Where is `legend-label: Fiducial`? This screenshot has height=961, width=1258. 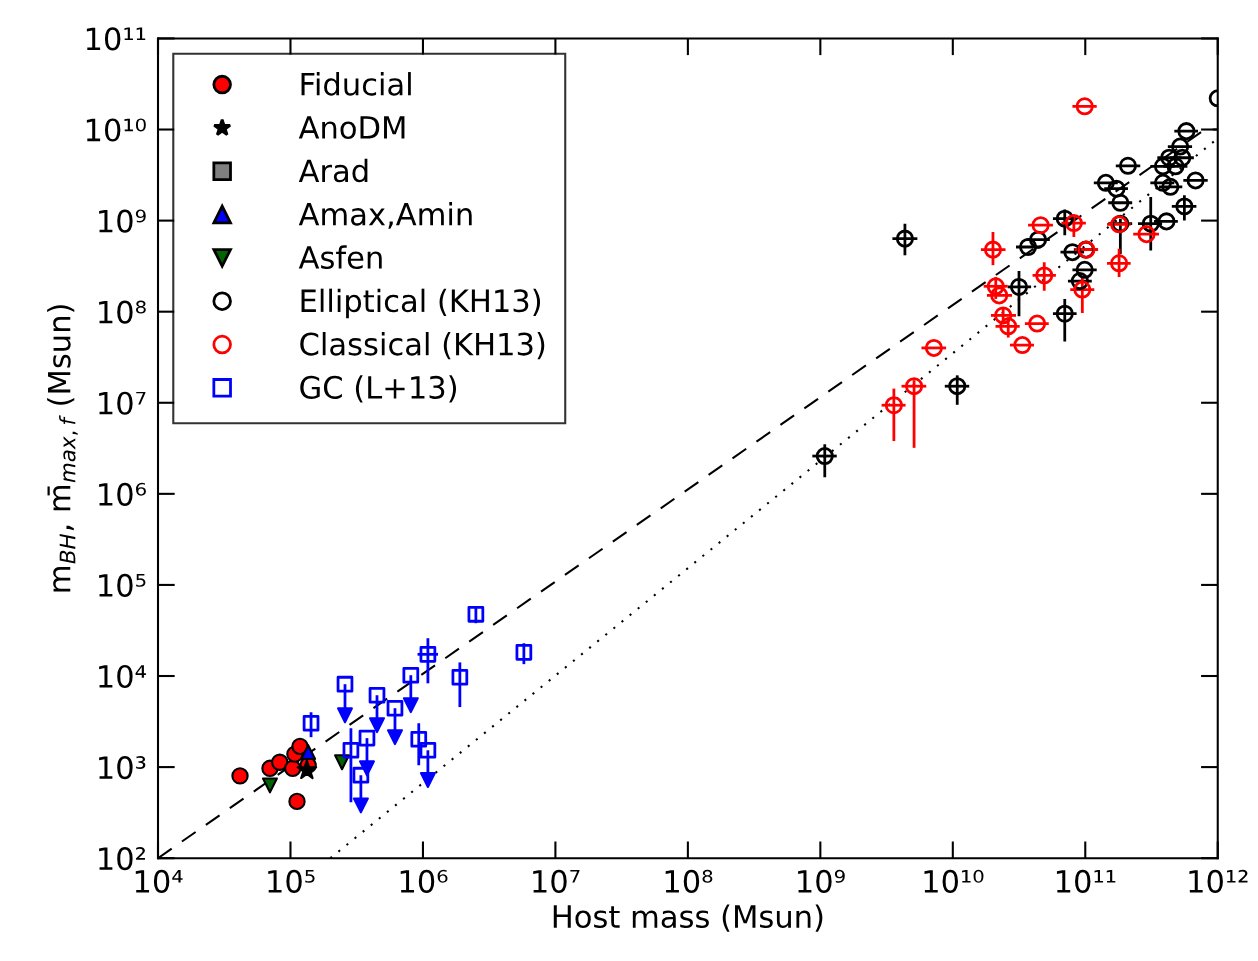 legend-label: Fiducial is located at coordinates (356, 84).